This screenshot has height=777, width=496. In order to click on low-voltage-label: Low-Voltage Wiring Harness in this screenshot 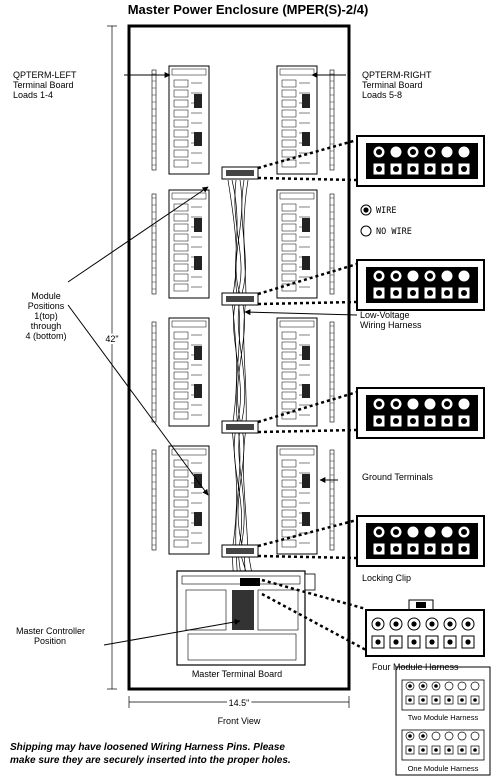, I will do `click(391, 320)`.